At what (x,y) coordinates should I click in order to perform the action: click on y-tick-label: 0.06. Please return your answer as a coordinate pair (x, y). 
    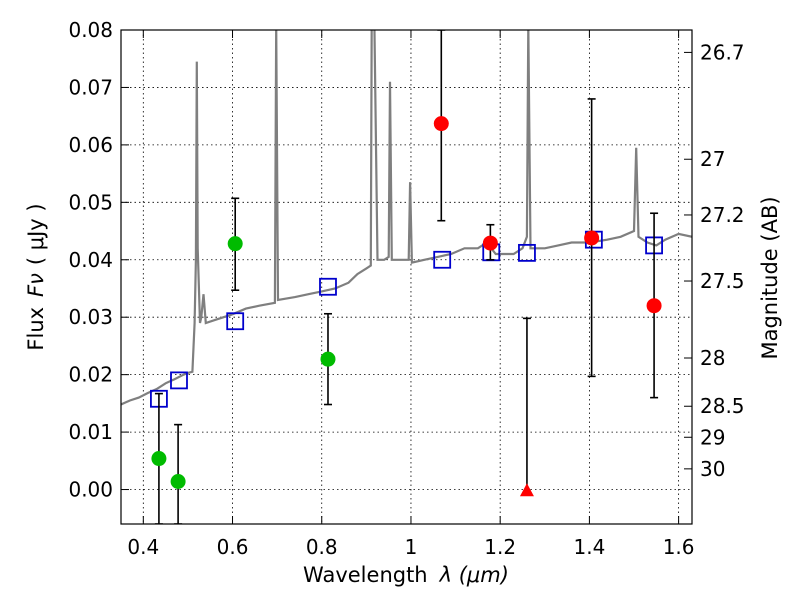
    Looking at the image, I should click on (90, 145).